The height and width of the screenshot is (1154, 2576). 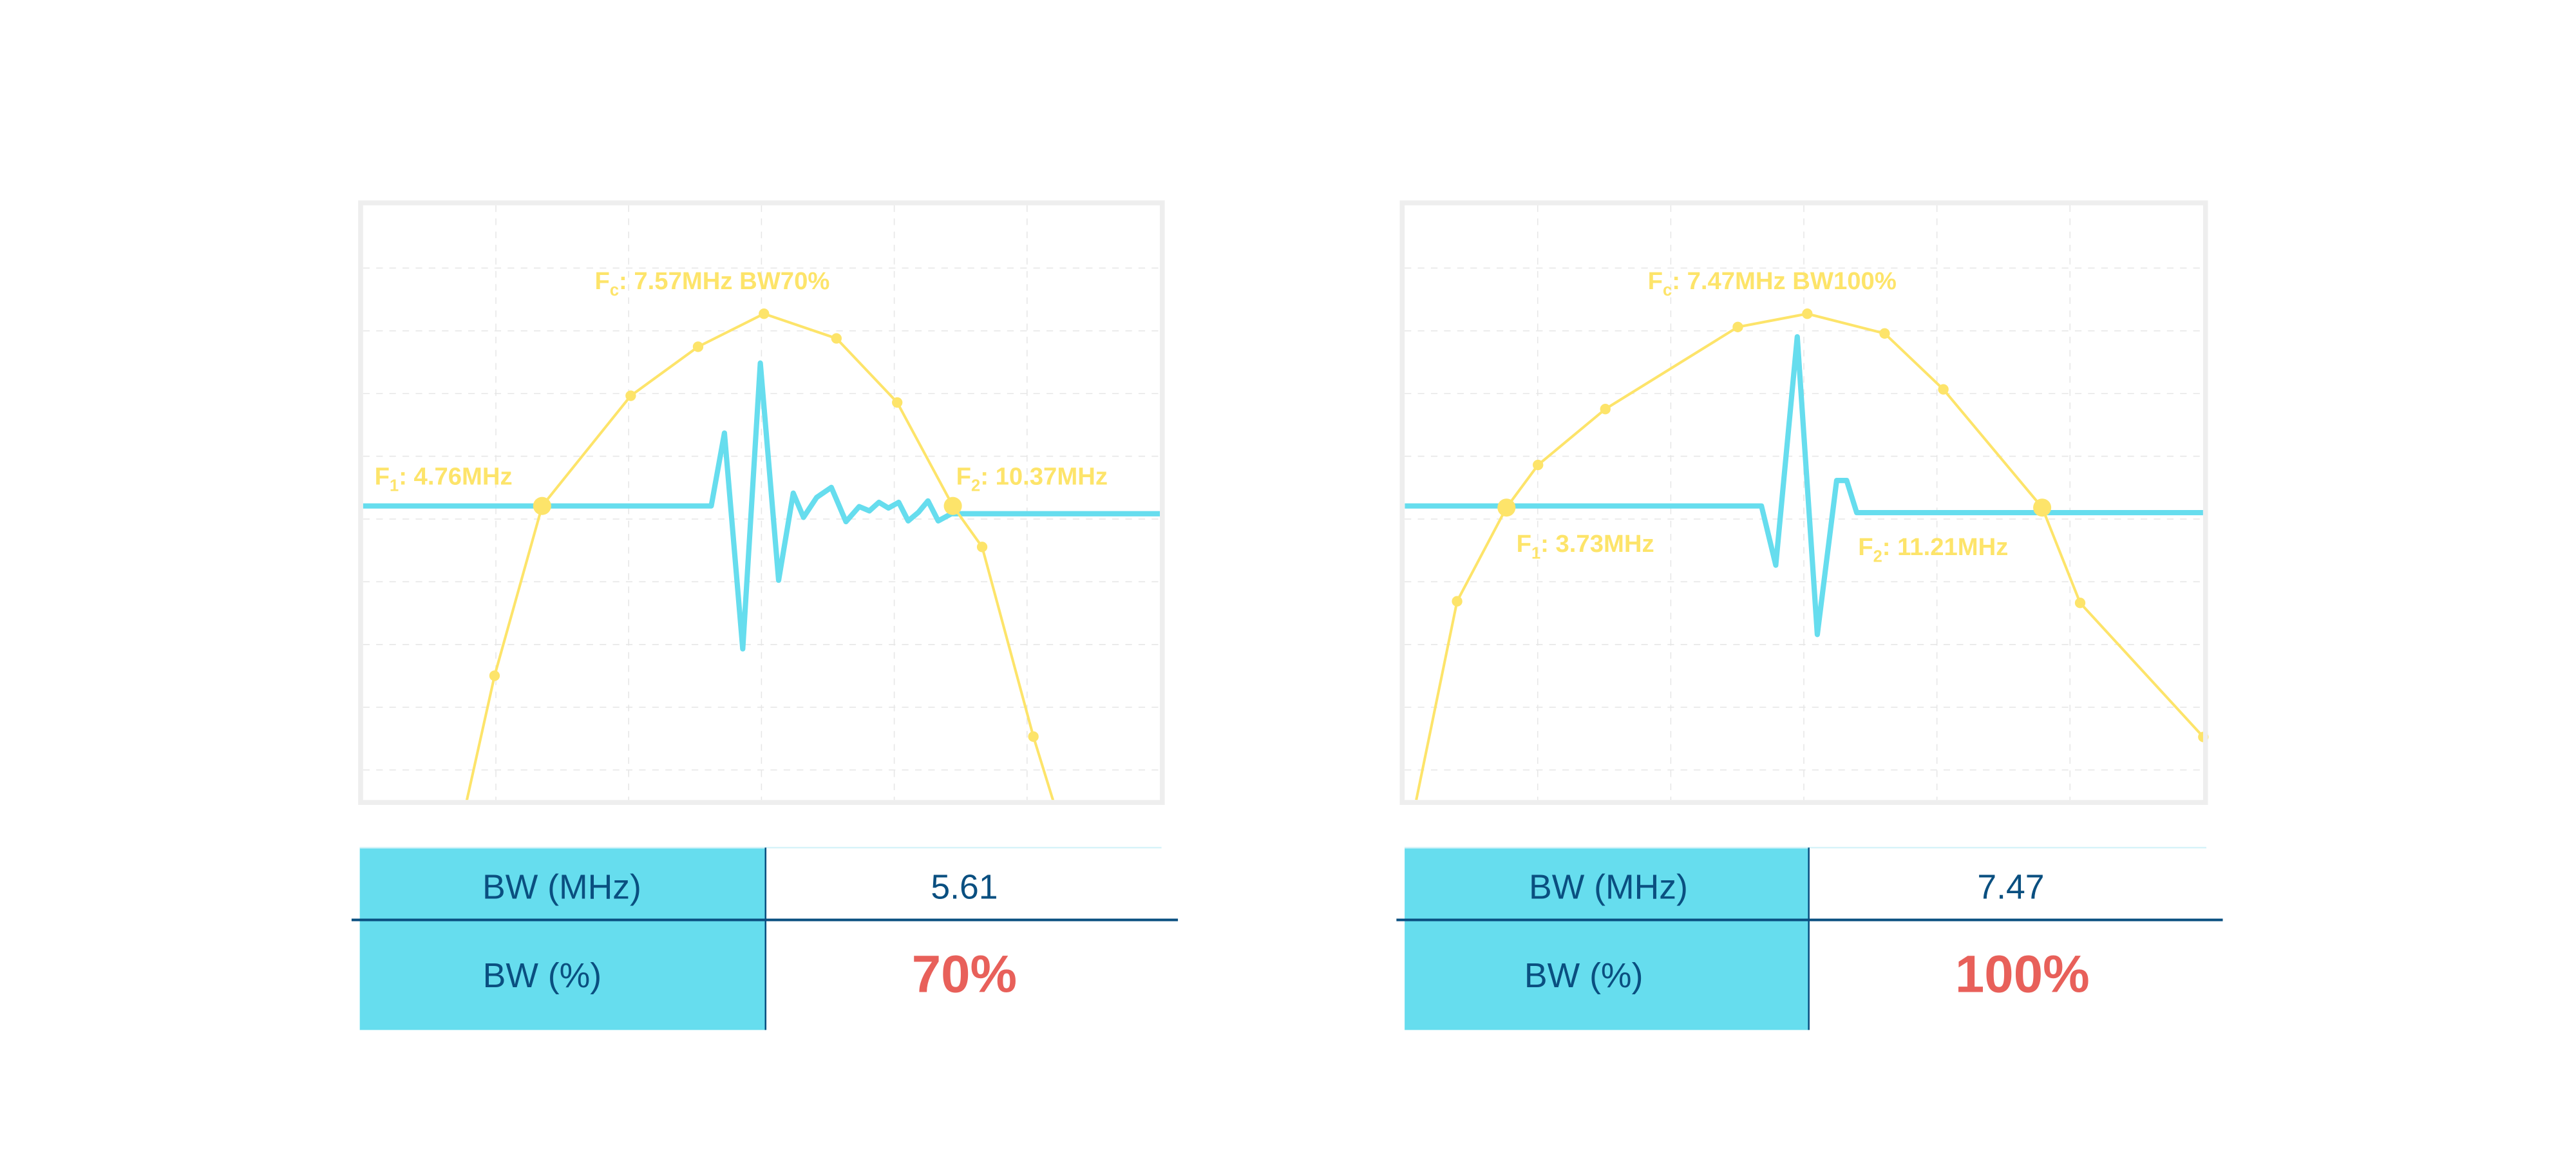 I want to click on bw-percent-value: 70%, so click(x=965, y=974).